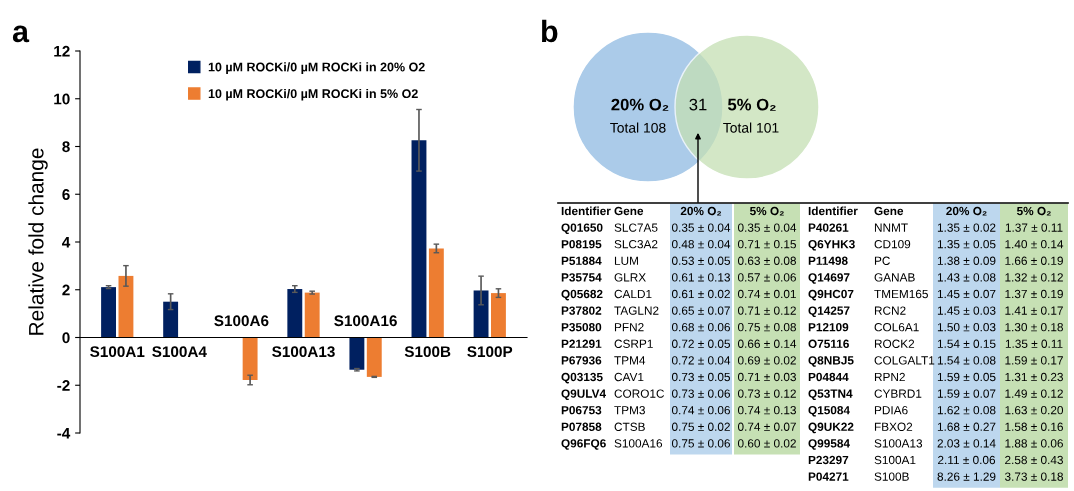  I want to click on text: 0.66 ± 0.14, so click(767, 343).